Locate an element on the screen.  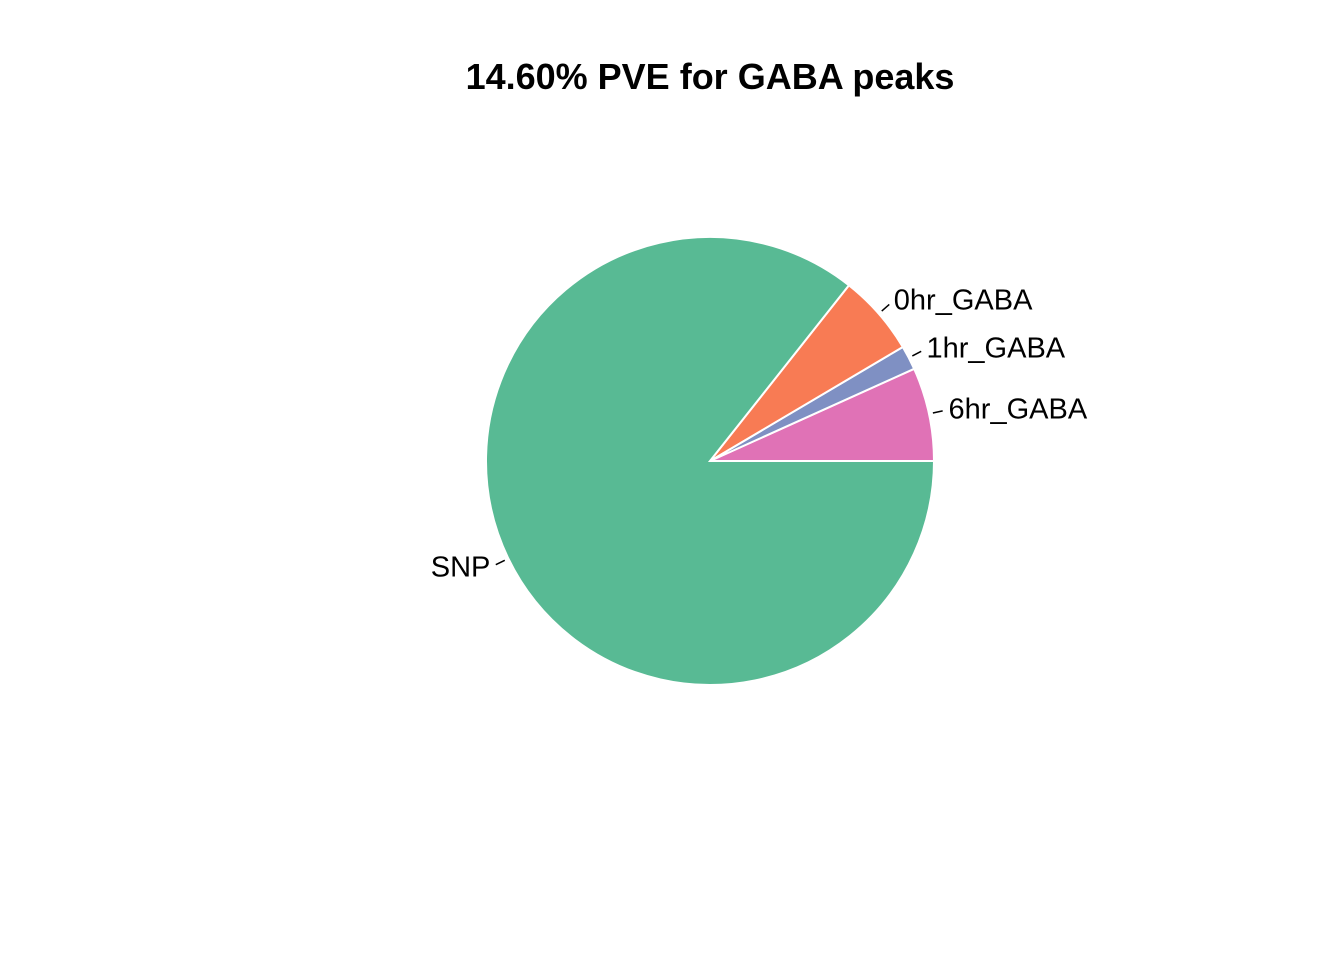
leader-line-snp is located at coordinates (500, 562).